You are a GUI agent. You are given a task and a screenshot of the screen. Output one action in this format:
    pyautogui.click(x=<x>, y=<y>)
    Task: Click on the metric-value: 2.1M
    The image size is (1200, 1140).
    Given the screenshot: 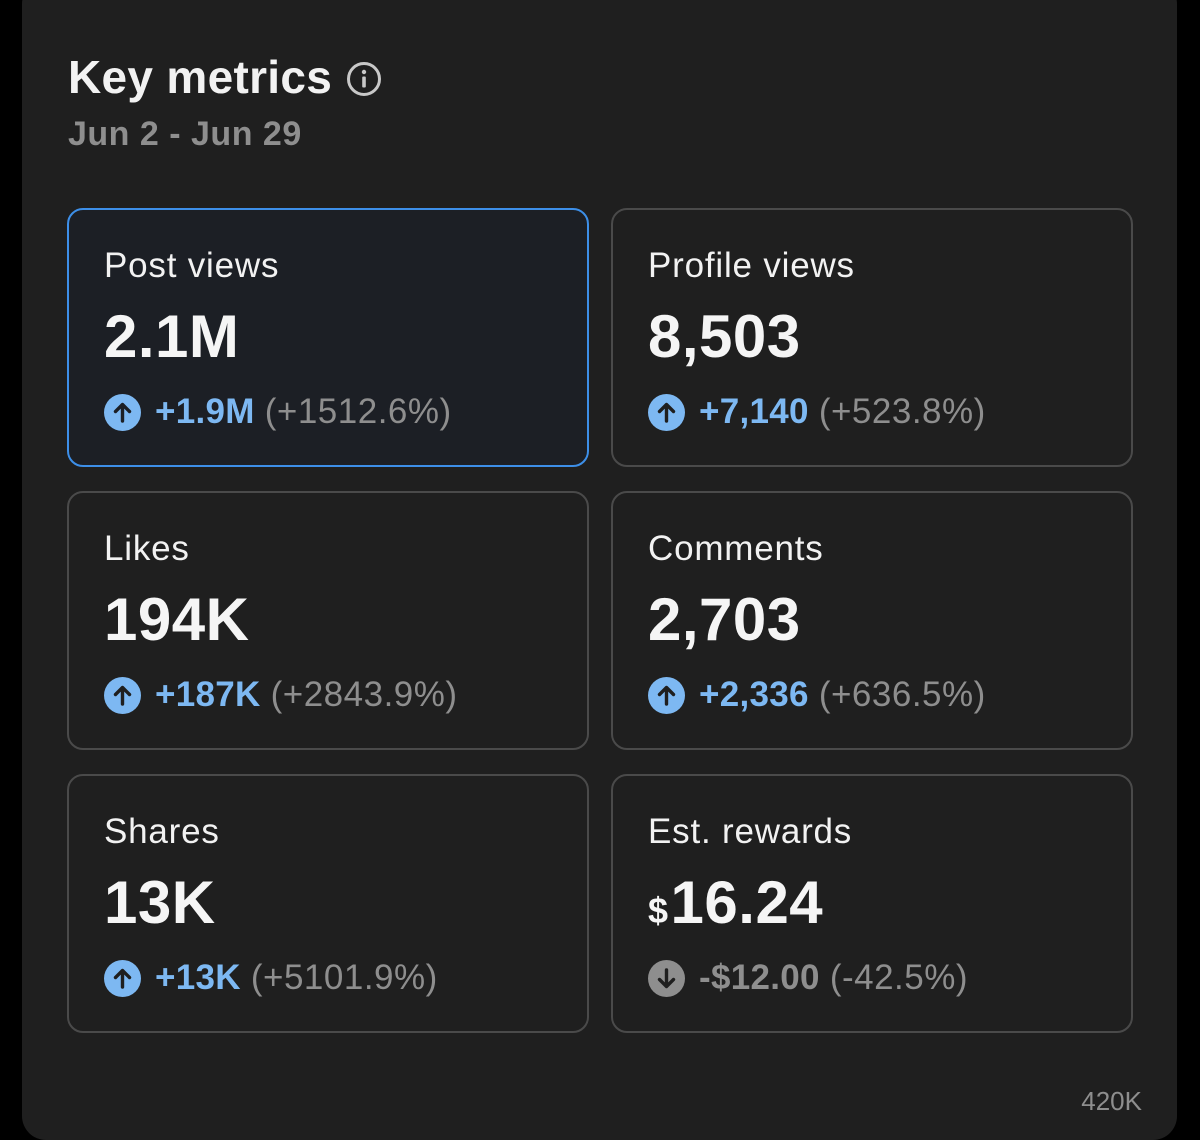 What is the action you would take?
    pyautogui.click(x=172, y=336)
    